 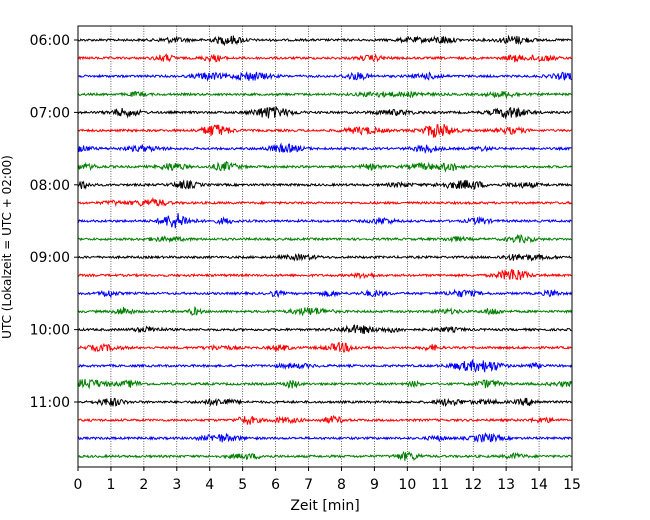 What do you see at coordinates (50, 258) in the screenshot?
I see `y-tick-label: 09:00` at bounding box center [50, 258].